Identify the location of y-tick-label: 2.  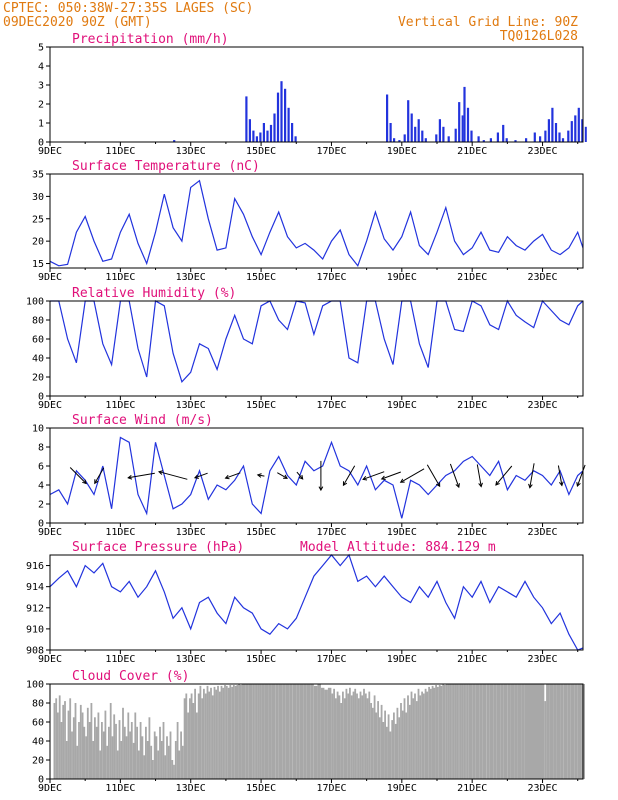
(41, 105).